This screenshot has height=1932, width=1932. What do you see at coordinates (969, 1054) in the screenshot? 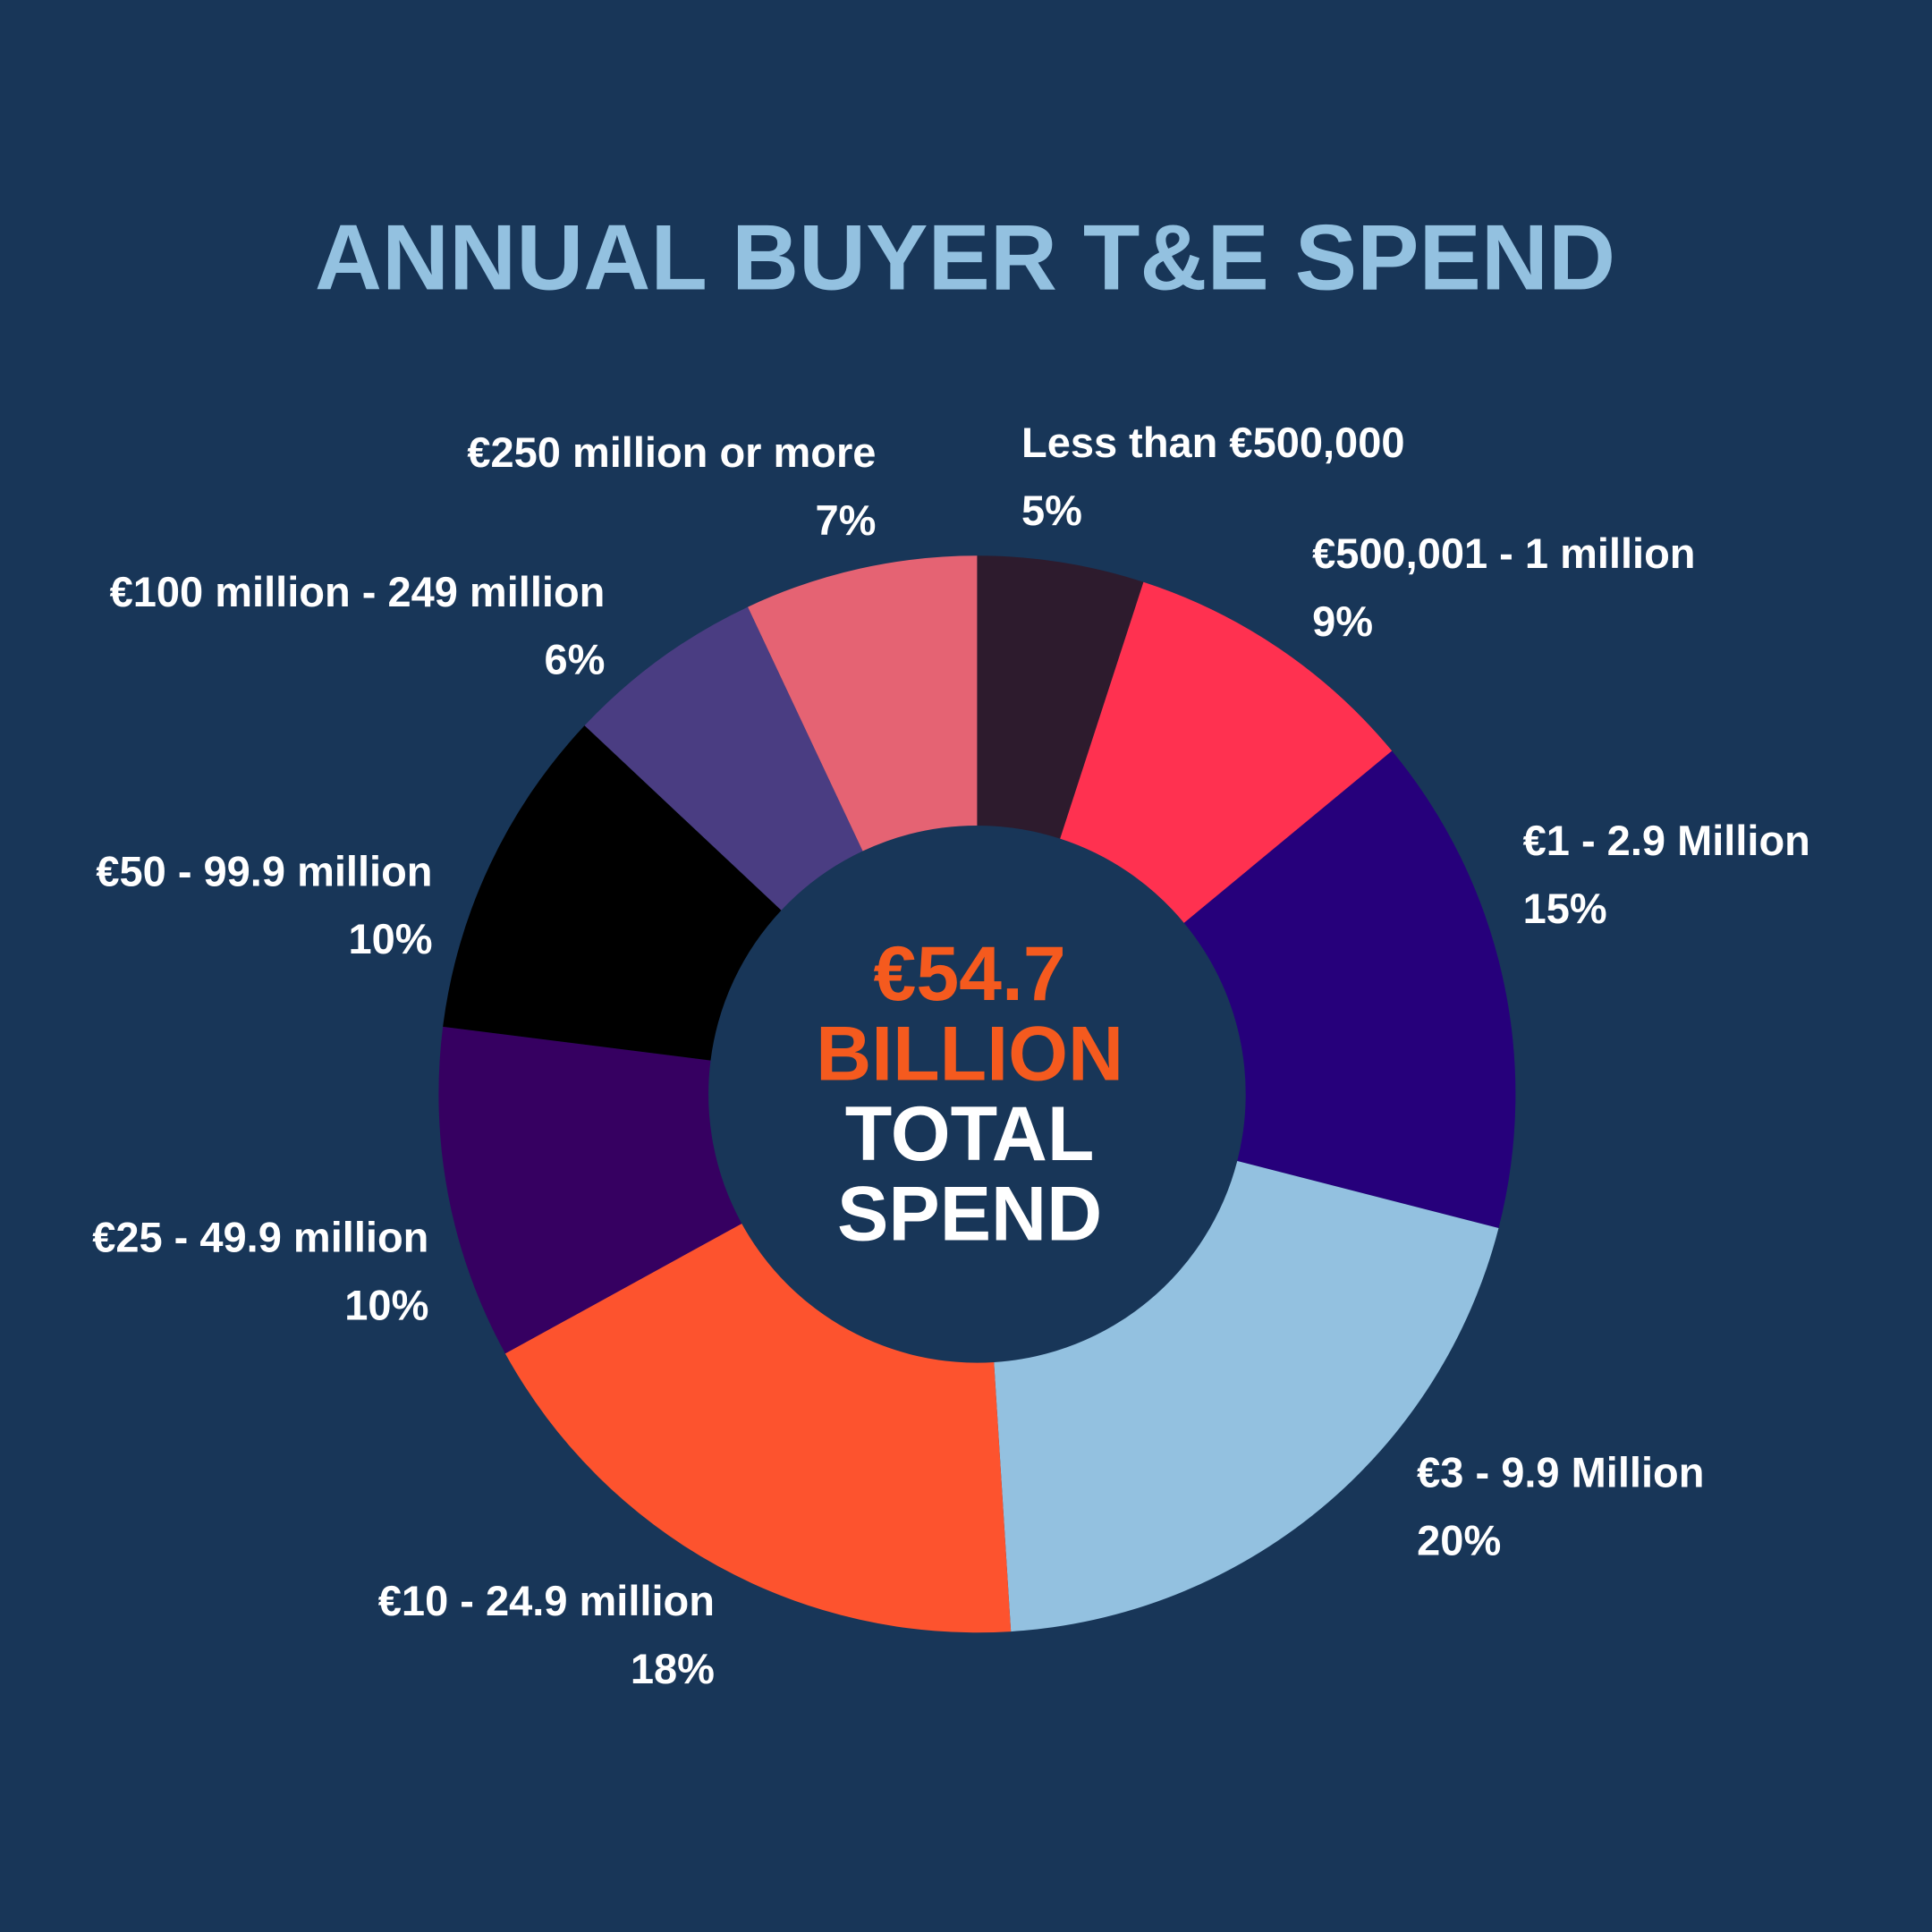
I see `center-text: BILLION` at bounding box center [969, 1054].